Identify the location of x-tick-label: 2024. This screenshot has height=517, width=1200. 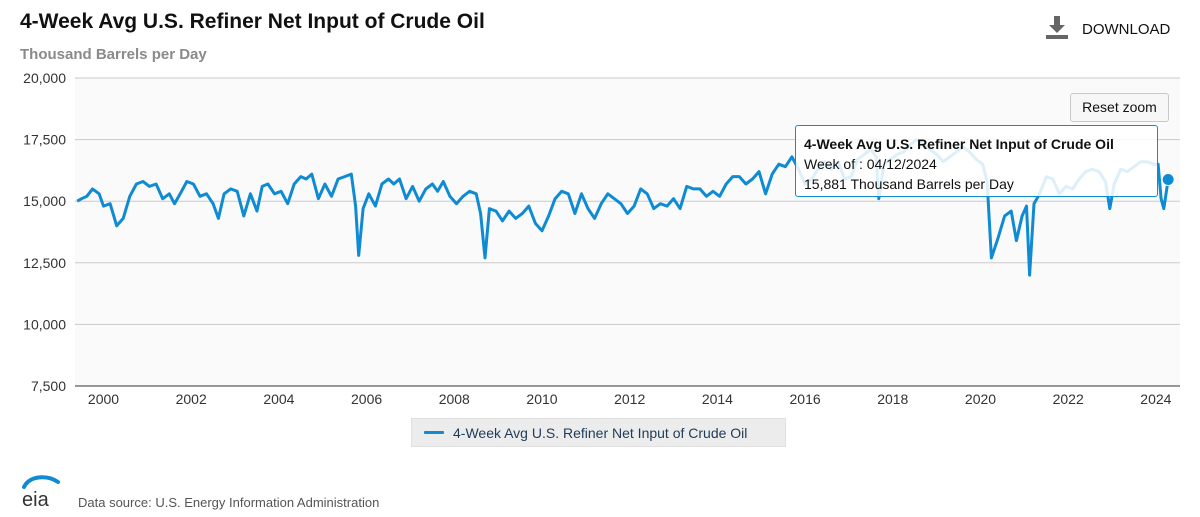
(1155, 399).